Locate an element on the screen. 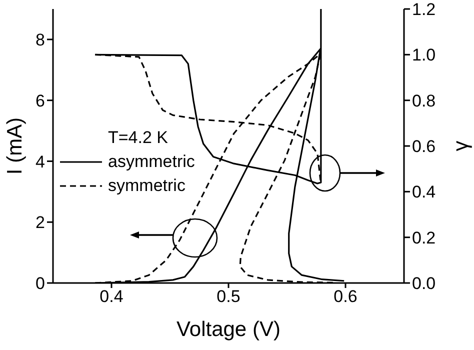  x-axis-title: Voltage (V) is located at coordinates (228, 329).